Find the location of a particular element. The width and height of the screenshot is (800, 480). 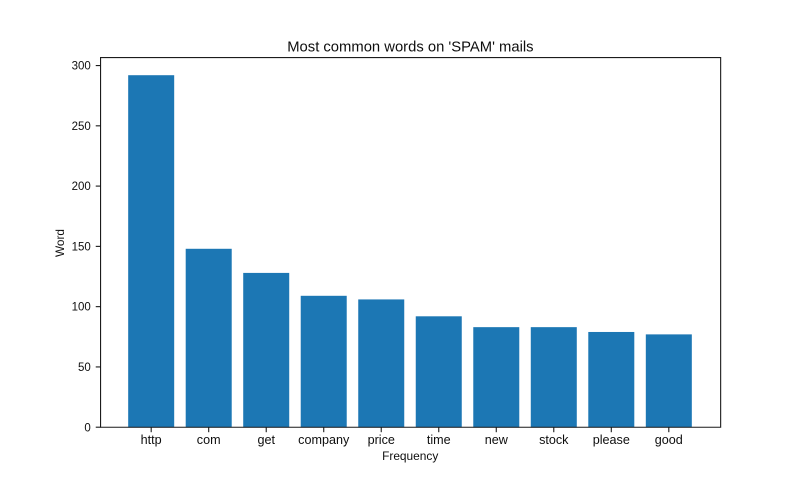

svg-text: 150 is located at coordinates (81, 247).